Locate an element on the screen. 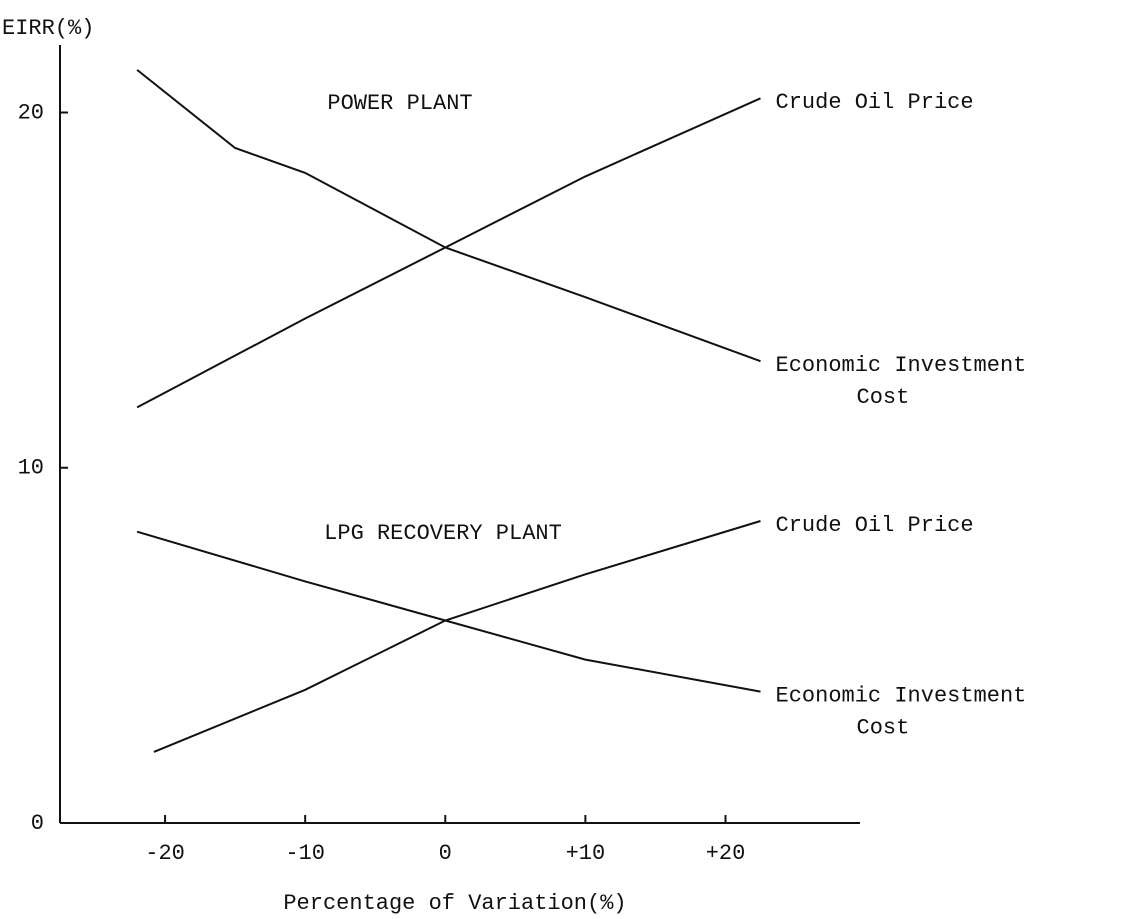 This screenshot has height=919, width=1130. y-tick-label: 20 is located at coordinates (31, 112).